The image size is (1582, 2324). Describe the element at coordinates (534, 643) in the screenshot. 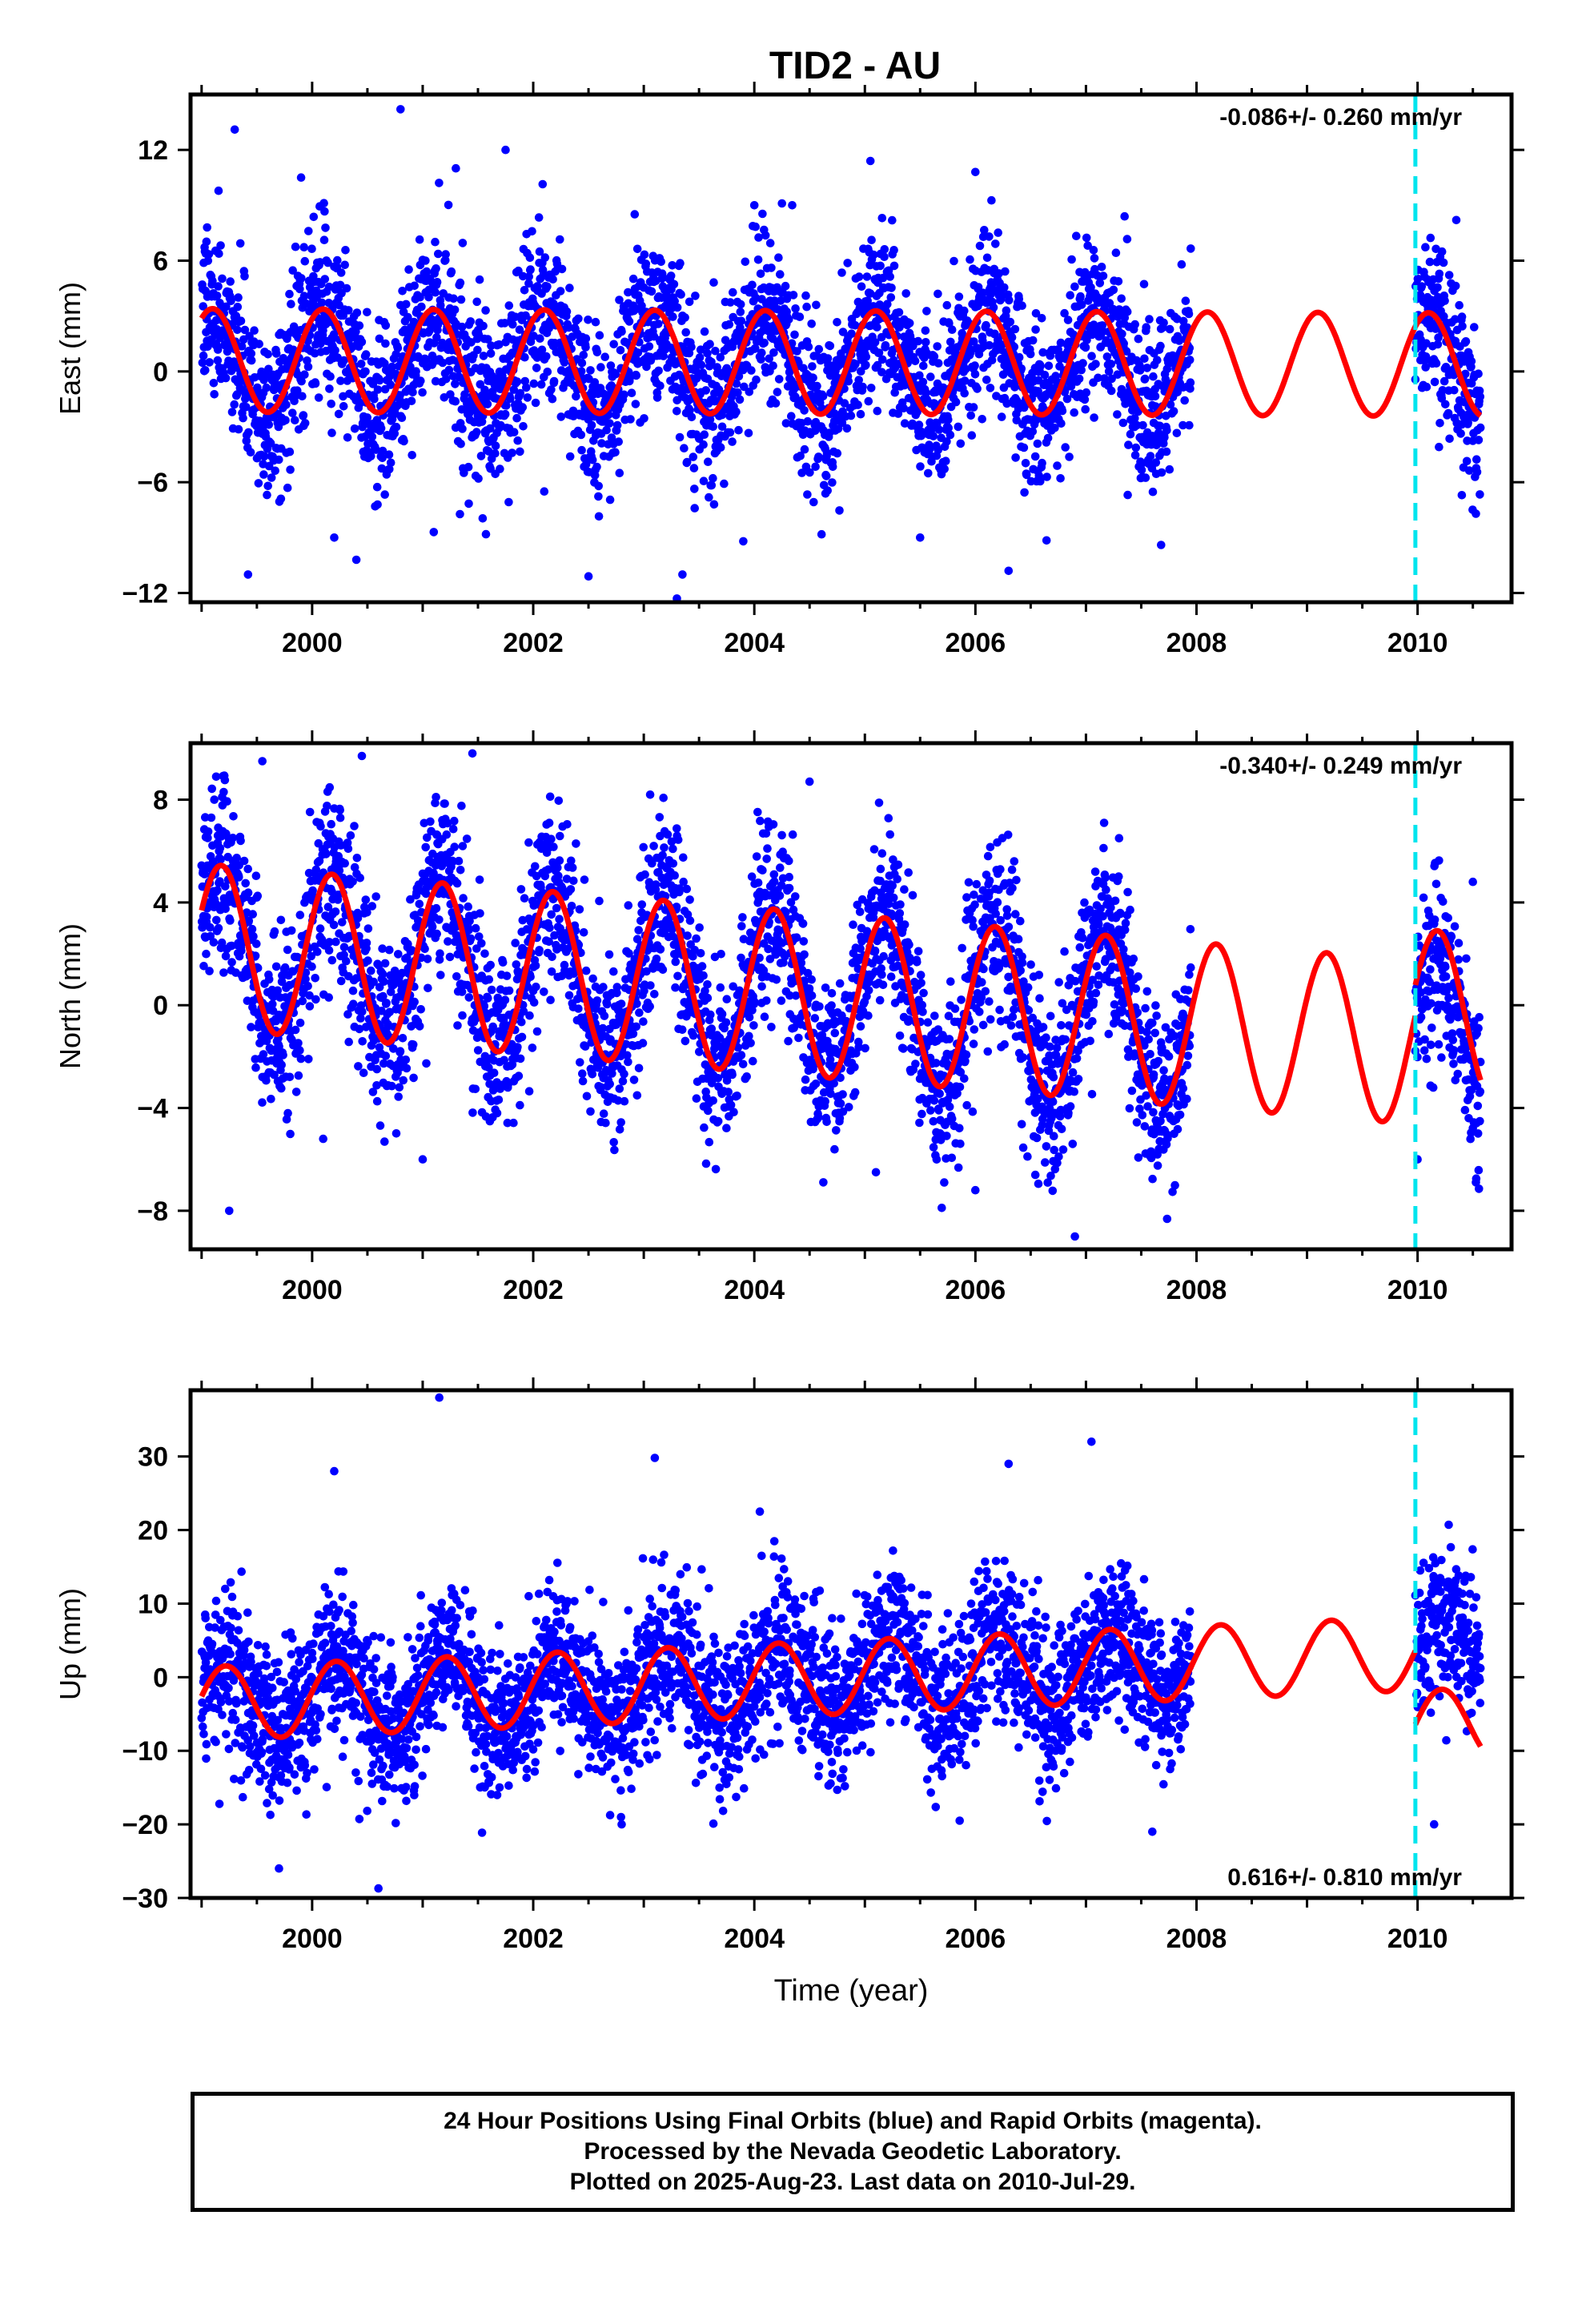

I see `east-x-tick-label: 2002` at that location.